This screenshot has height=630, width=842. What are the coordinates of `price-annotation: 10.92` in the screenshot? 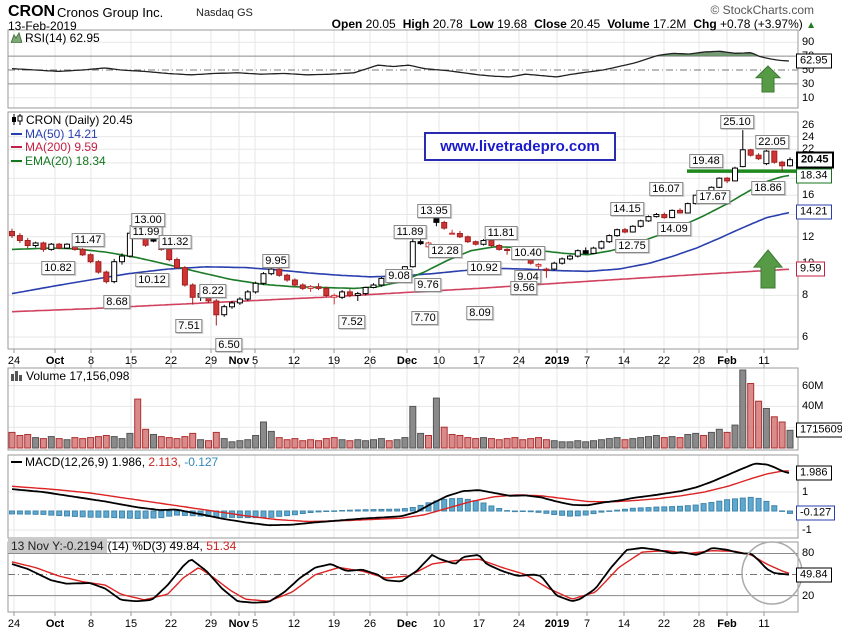 It's located at (484, 268).